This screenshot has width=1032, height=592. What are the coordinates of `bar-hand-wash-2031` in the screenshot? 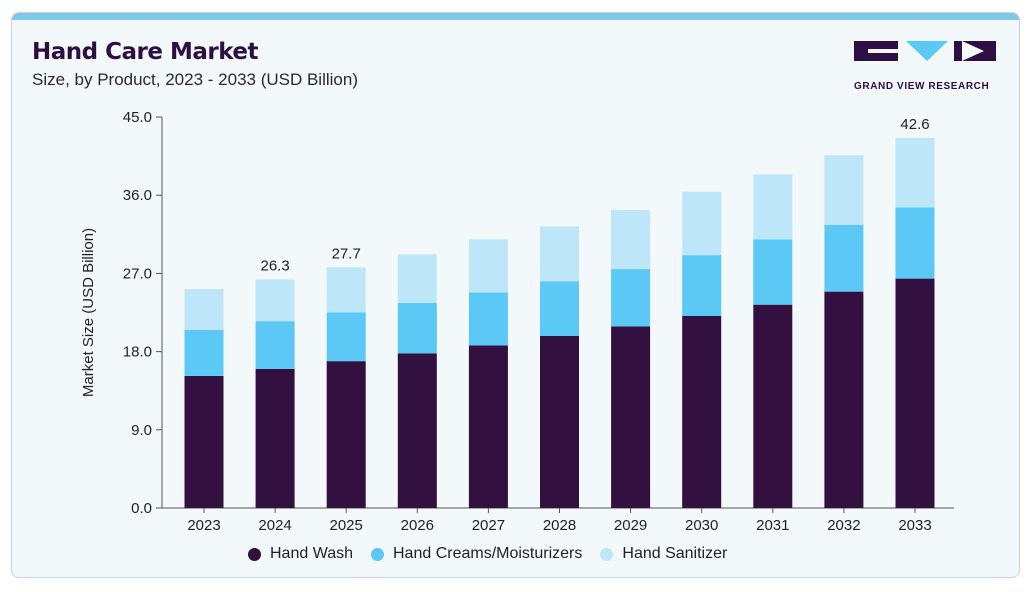 It's located at (773, 406).